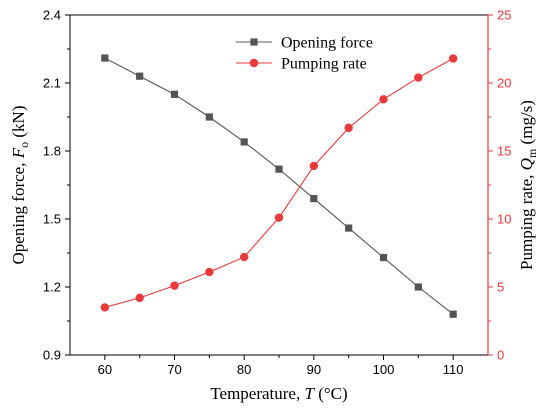 The height and width of the screenshot is (412, 550). Describe the element at coordinates (327, 43) in the screenshot. I see `legend-opening-force-label: Opening force` at that location.